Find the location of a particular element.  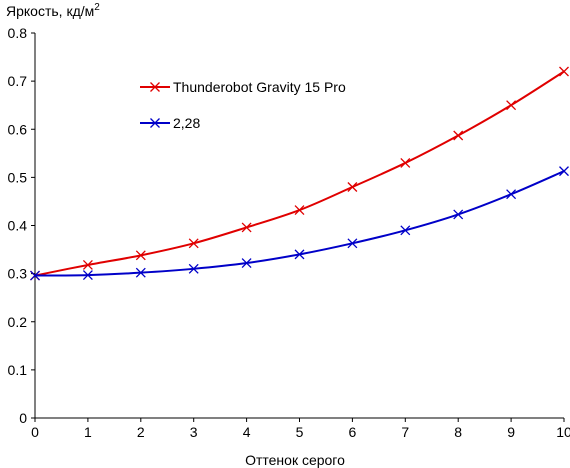

x-tick-label: 5 is located at coordinates (300, 432).